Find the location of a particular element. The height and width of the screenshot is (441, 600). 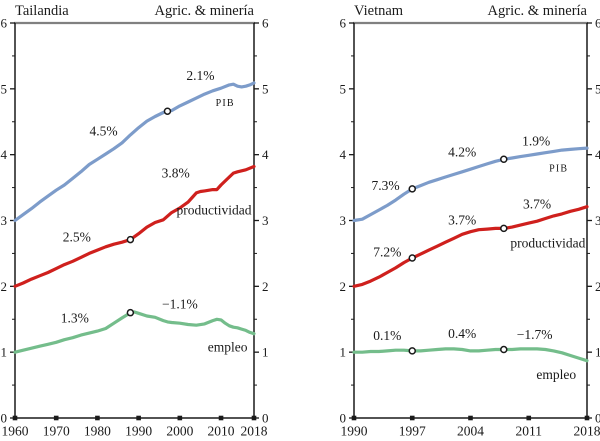

panel-sector-label-left: Agric. & minería is located at coordinates (204, 11).